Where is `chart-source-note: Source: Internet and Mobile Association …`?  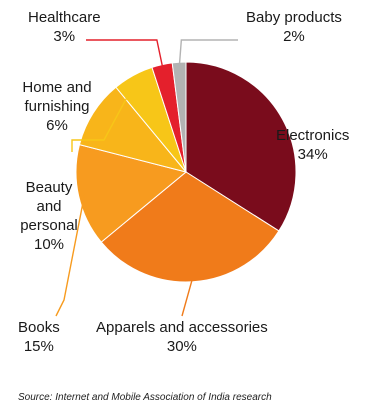
chart-source-note: Source: Internet and Mobile Association … is located at coordinates (145, 397).